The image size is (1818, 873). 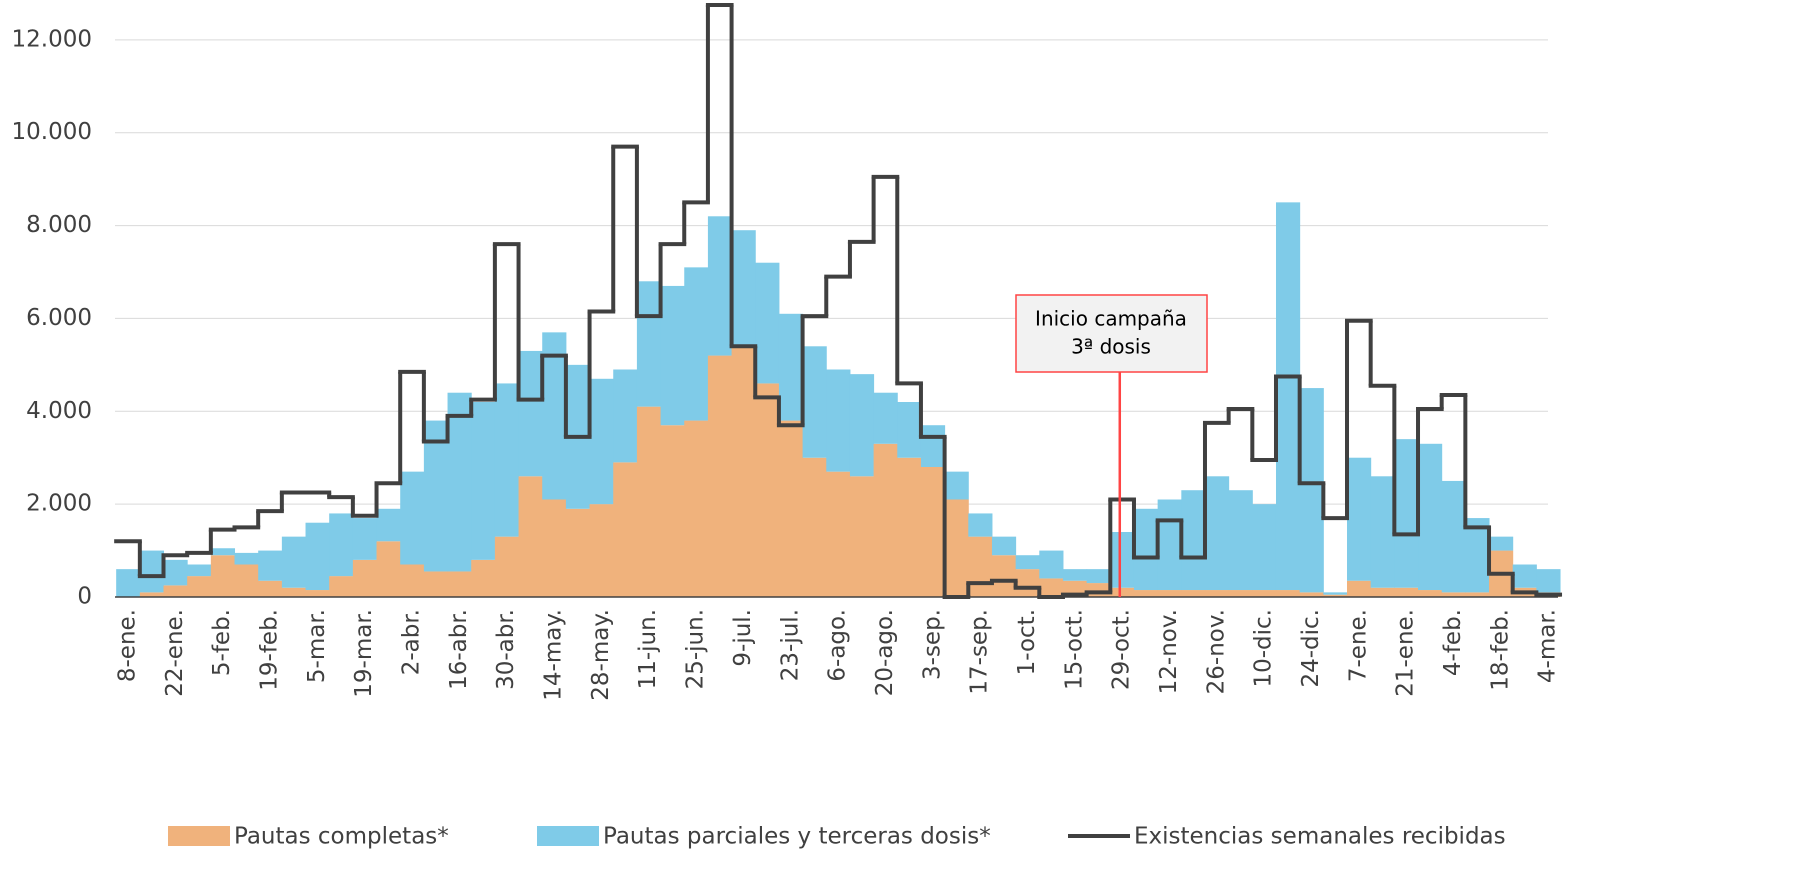 I want to click on x-tick-label: 16-abr., so click(x=459, y=649).